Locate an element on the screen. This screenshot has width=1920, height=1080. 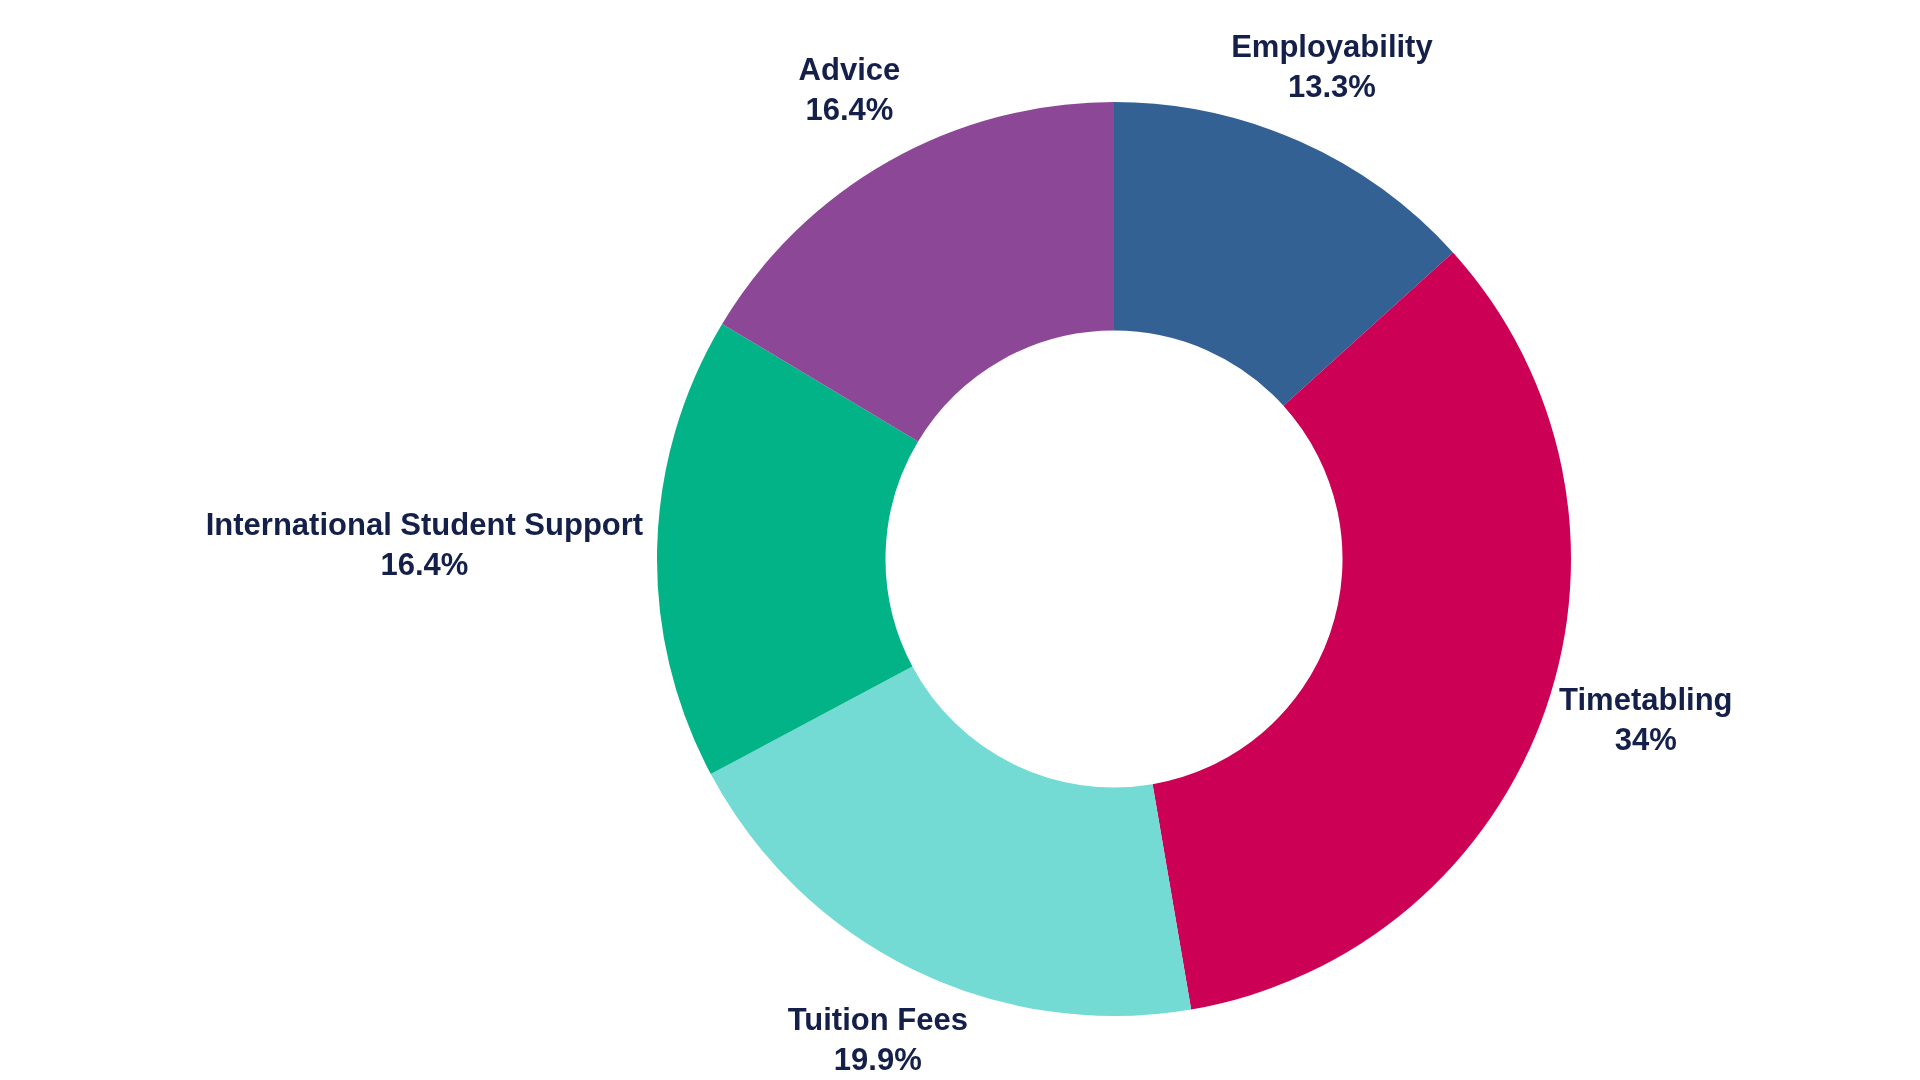
slice-label: Timetabling is located at coordinates (1646, 700).